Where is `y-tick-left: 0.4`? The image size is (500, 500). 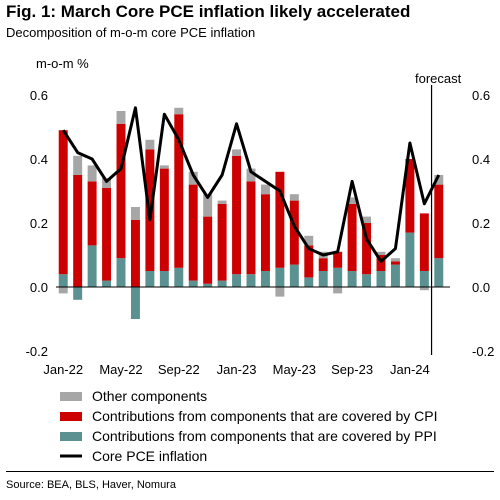 y-tick-left: 0.4 is located at coordinates (39, 159).